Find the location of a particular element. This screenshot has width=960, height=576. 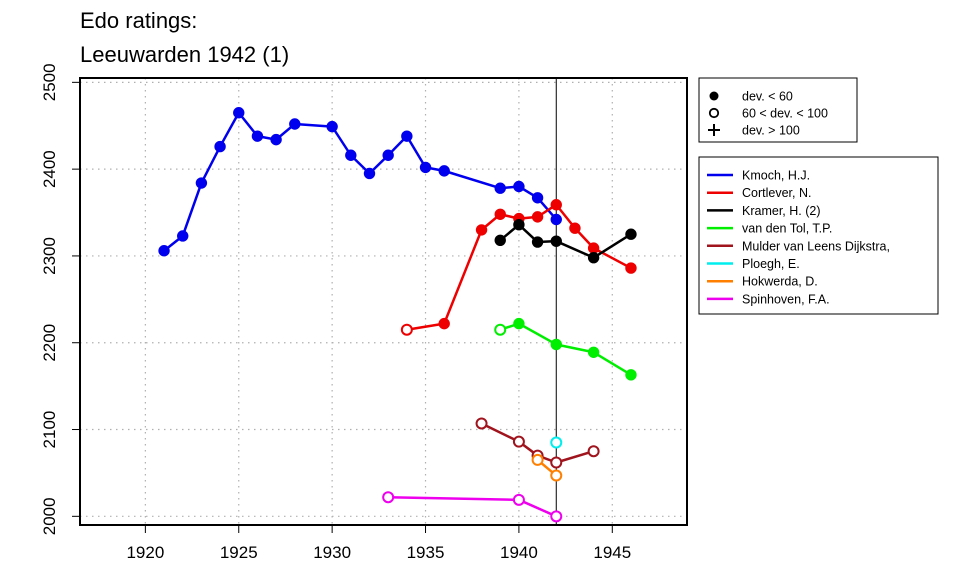

x-tick-label: 1925 is located at coordinates (239, 552).